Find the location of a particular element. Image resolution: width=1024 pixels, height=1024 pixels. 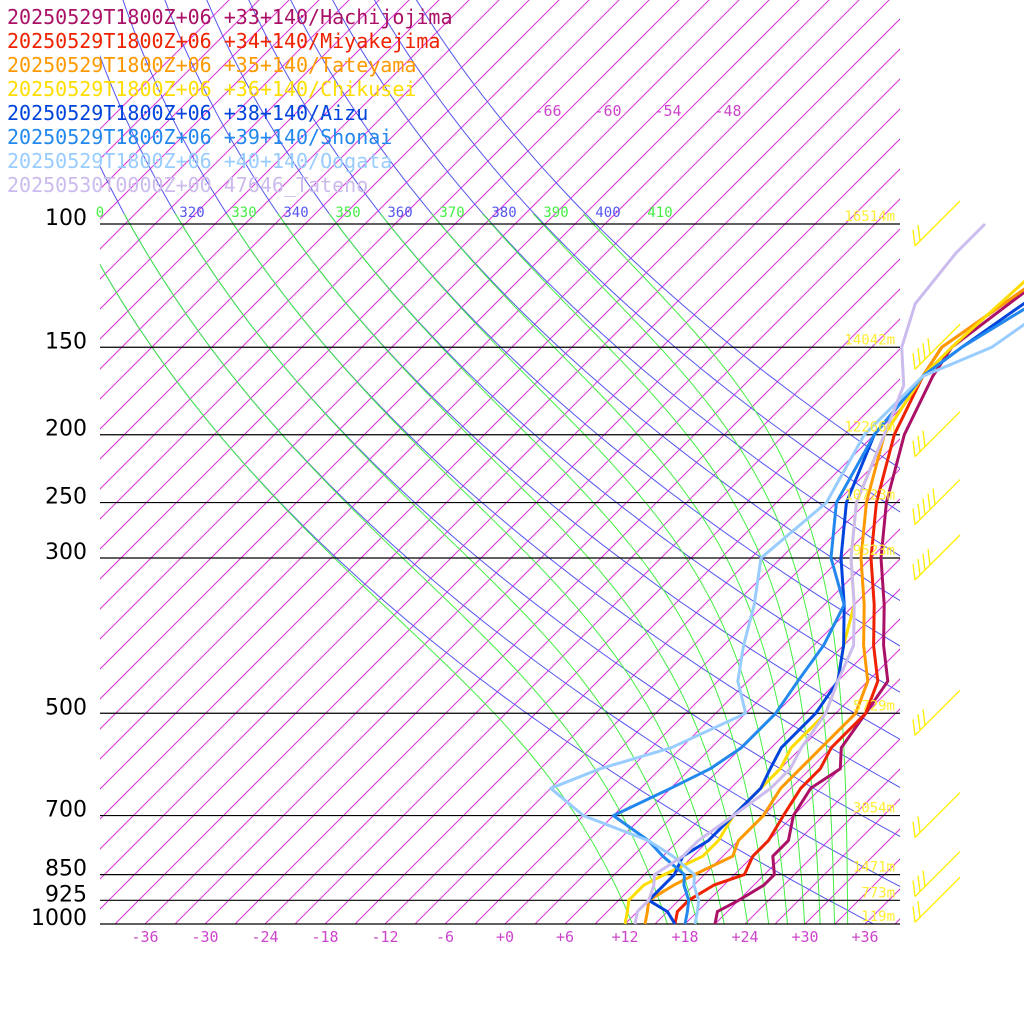

legend-entry: 20250529T1800Z+06 +38+140/Aizu is located at coordinates (187, 113).